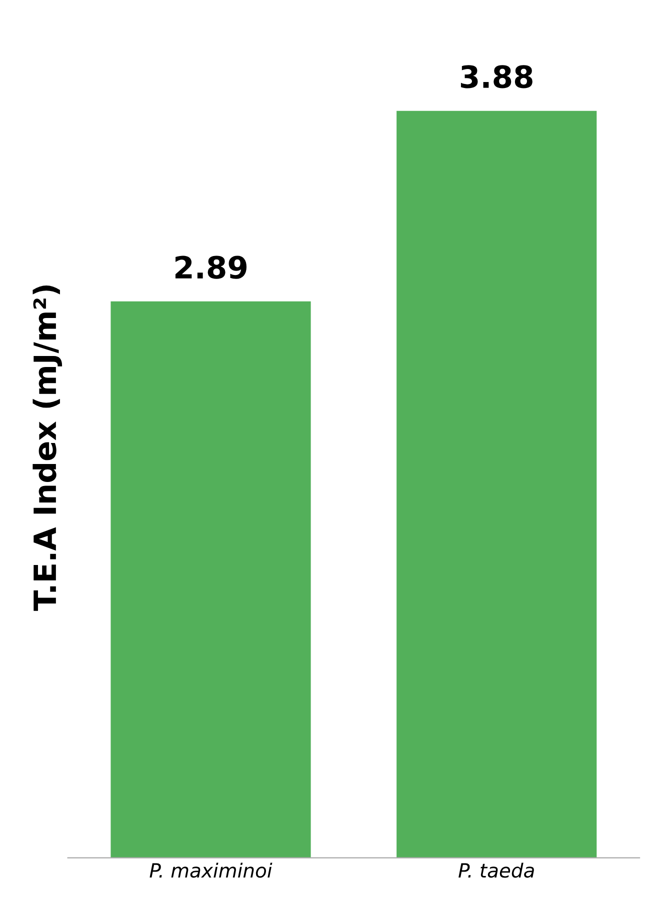 The height and width of the screenshot is (903, 646). What do you see at coordinates (211, 870) in the screenshot?
I see `x-tick-label: P. maximinoi` at bounding box center [211, 870].